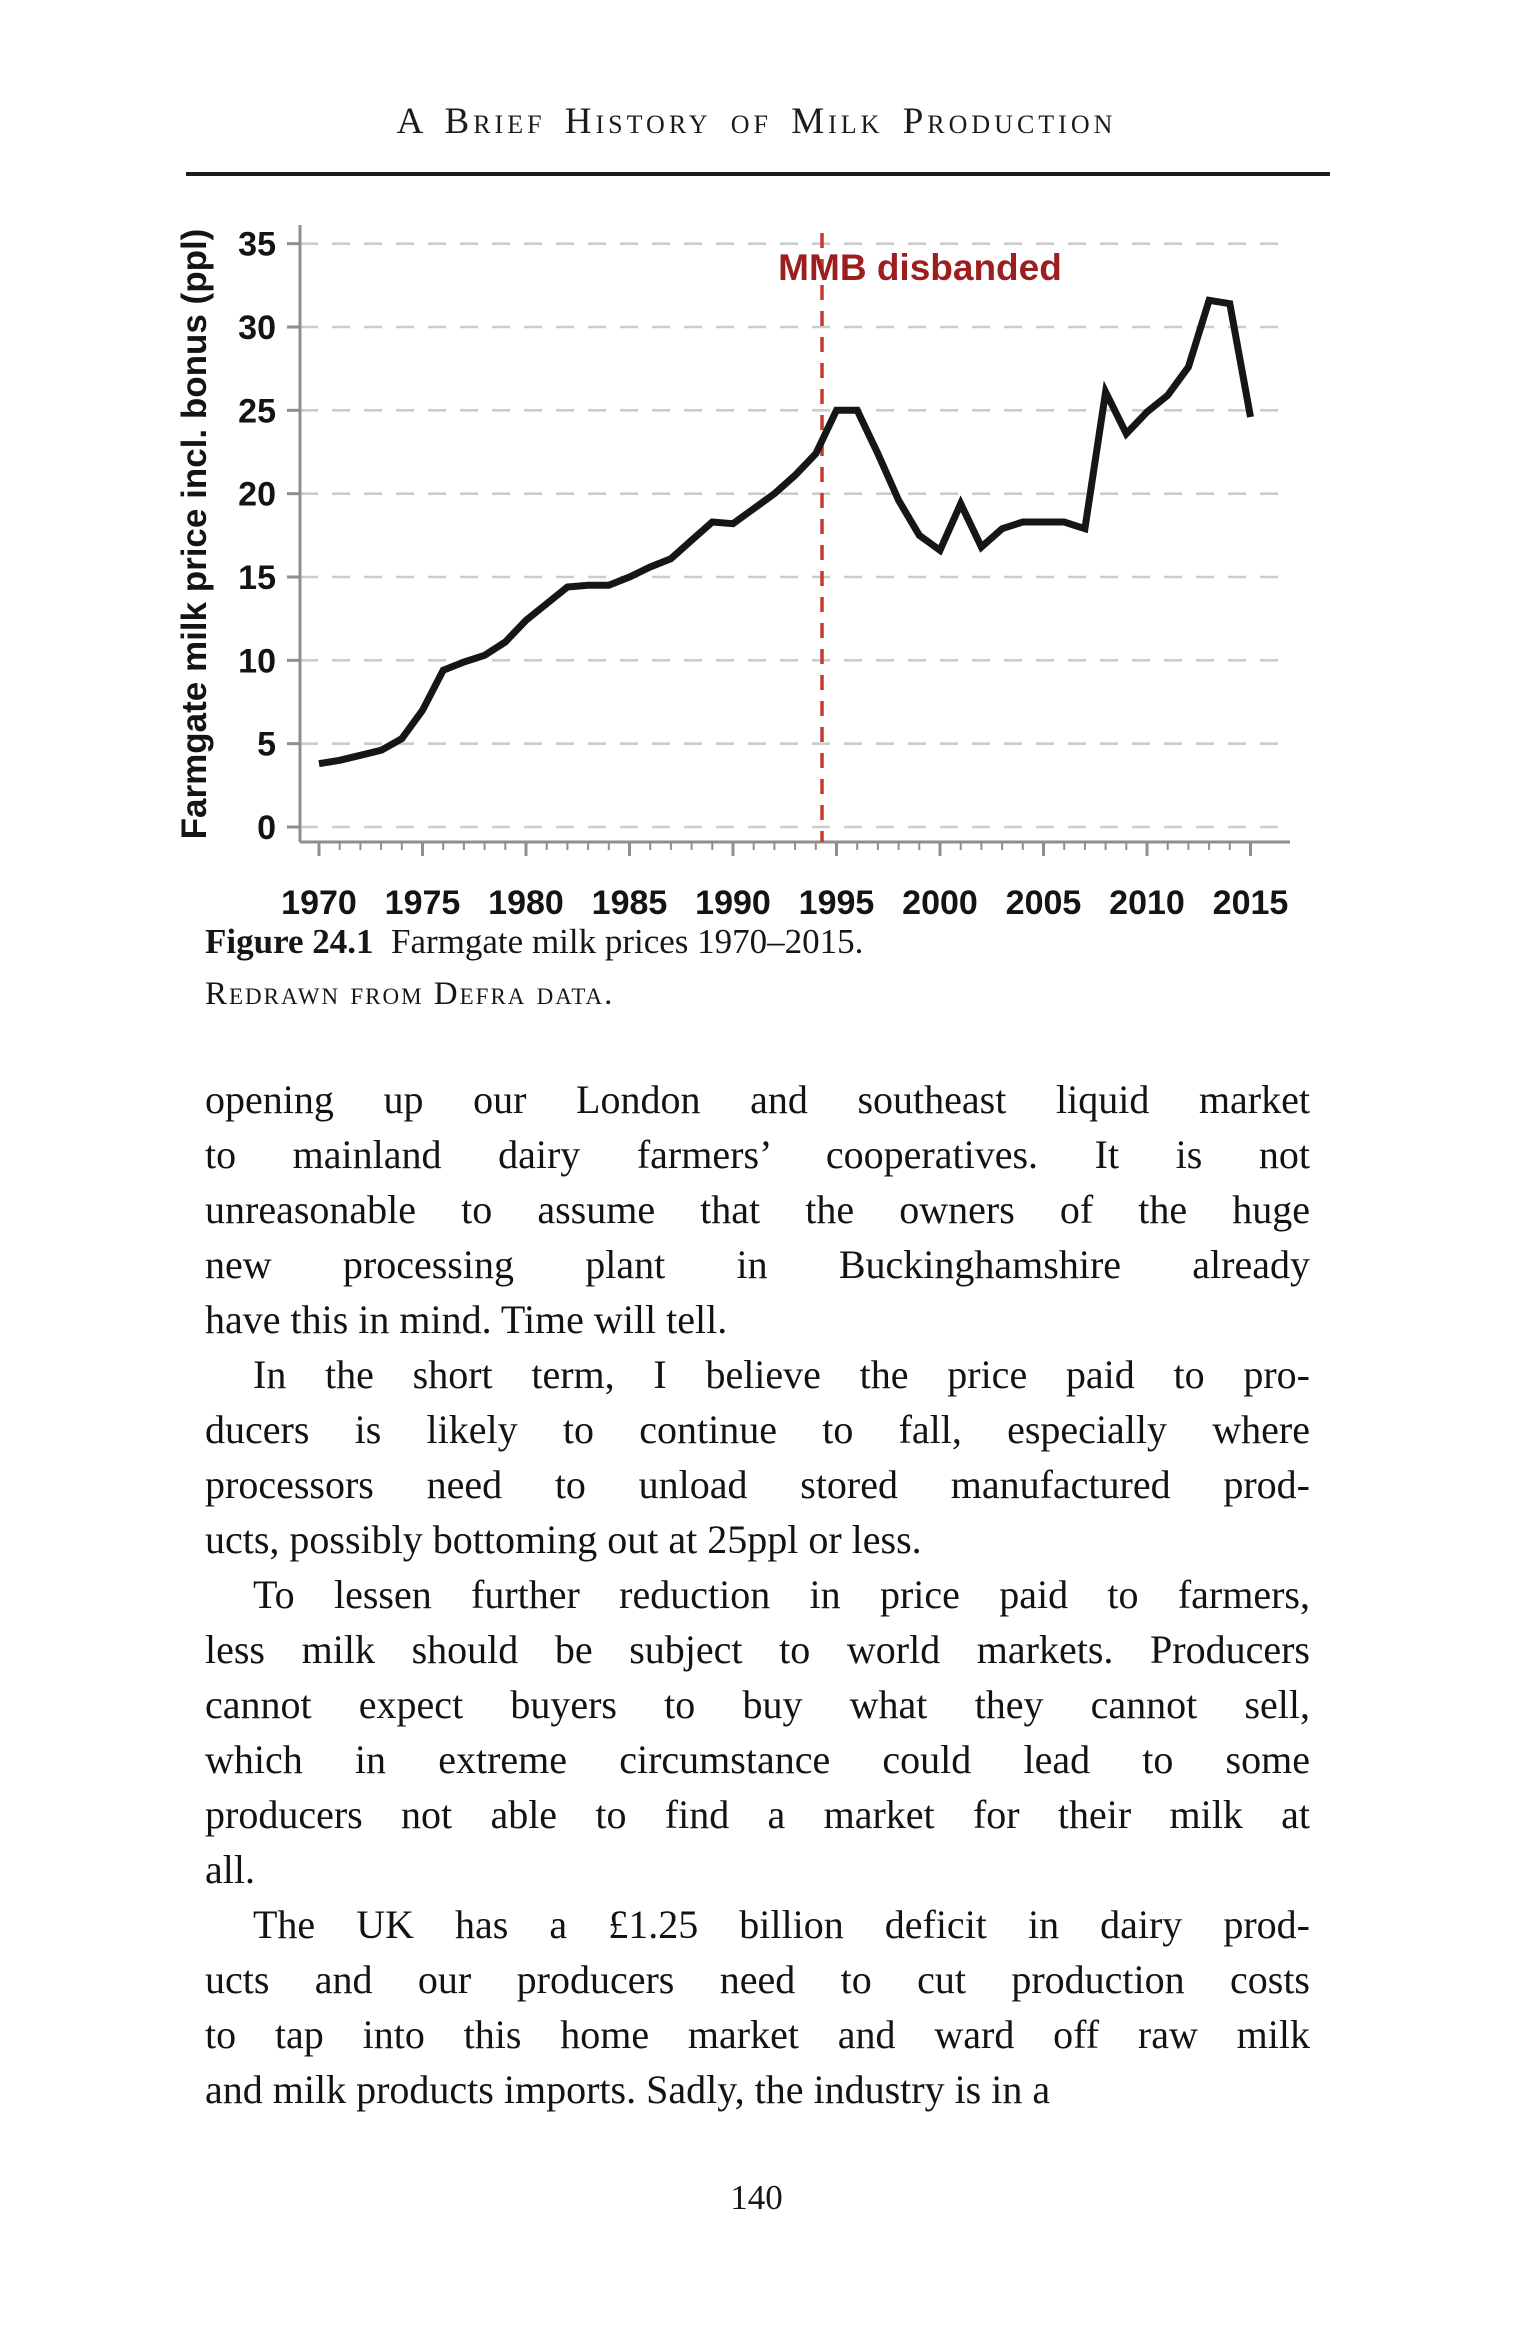  I want to click on y-tick-label: 35, so click(257, 245).